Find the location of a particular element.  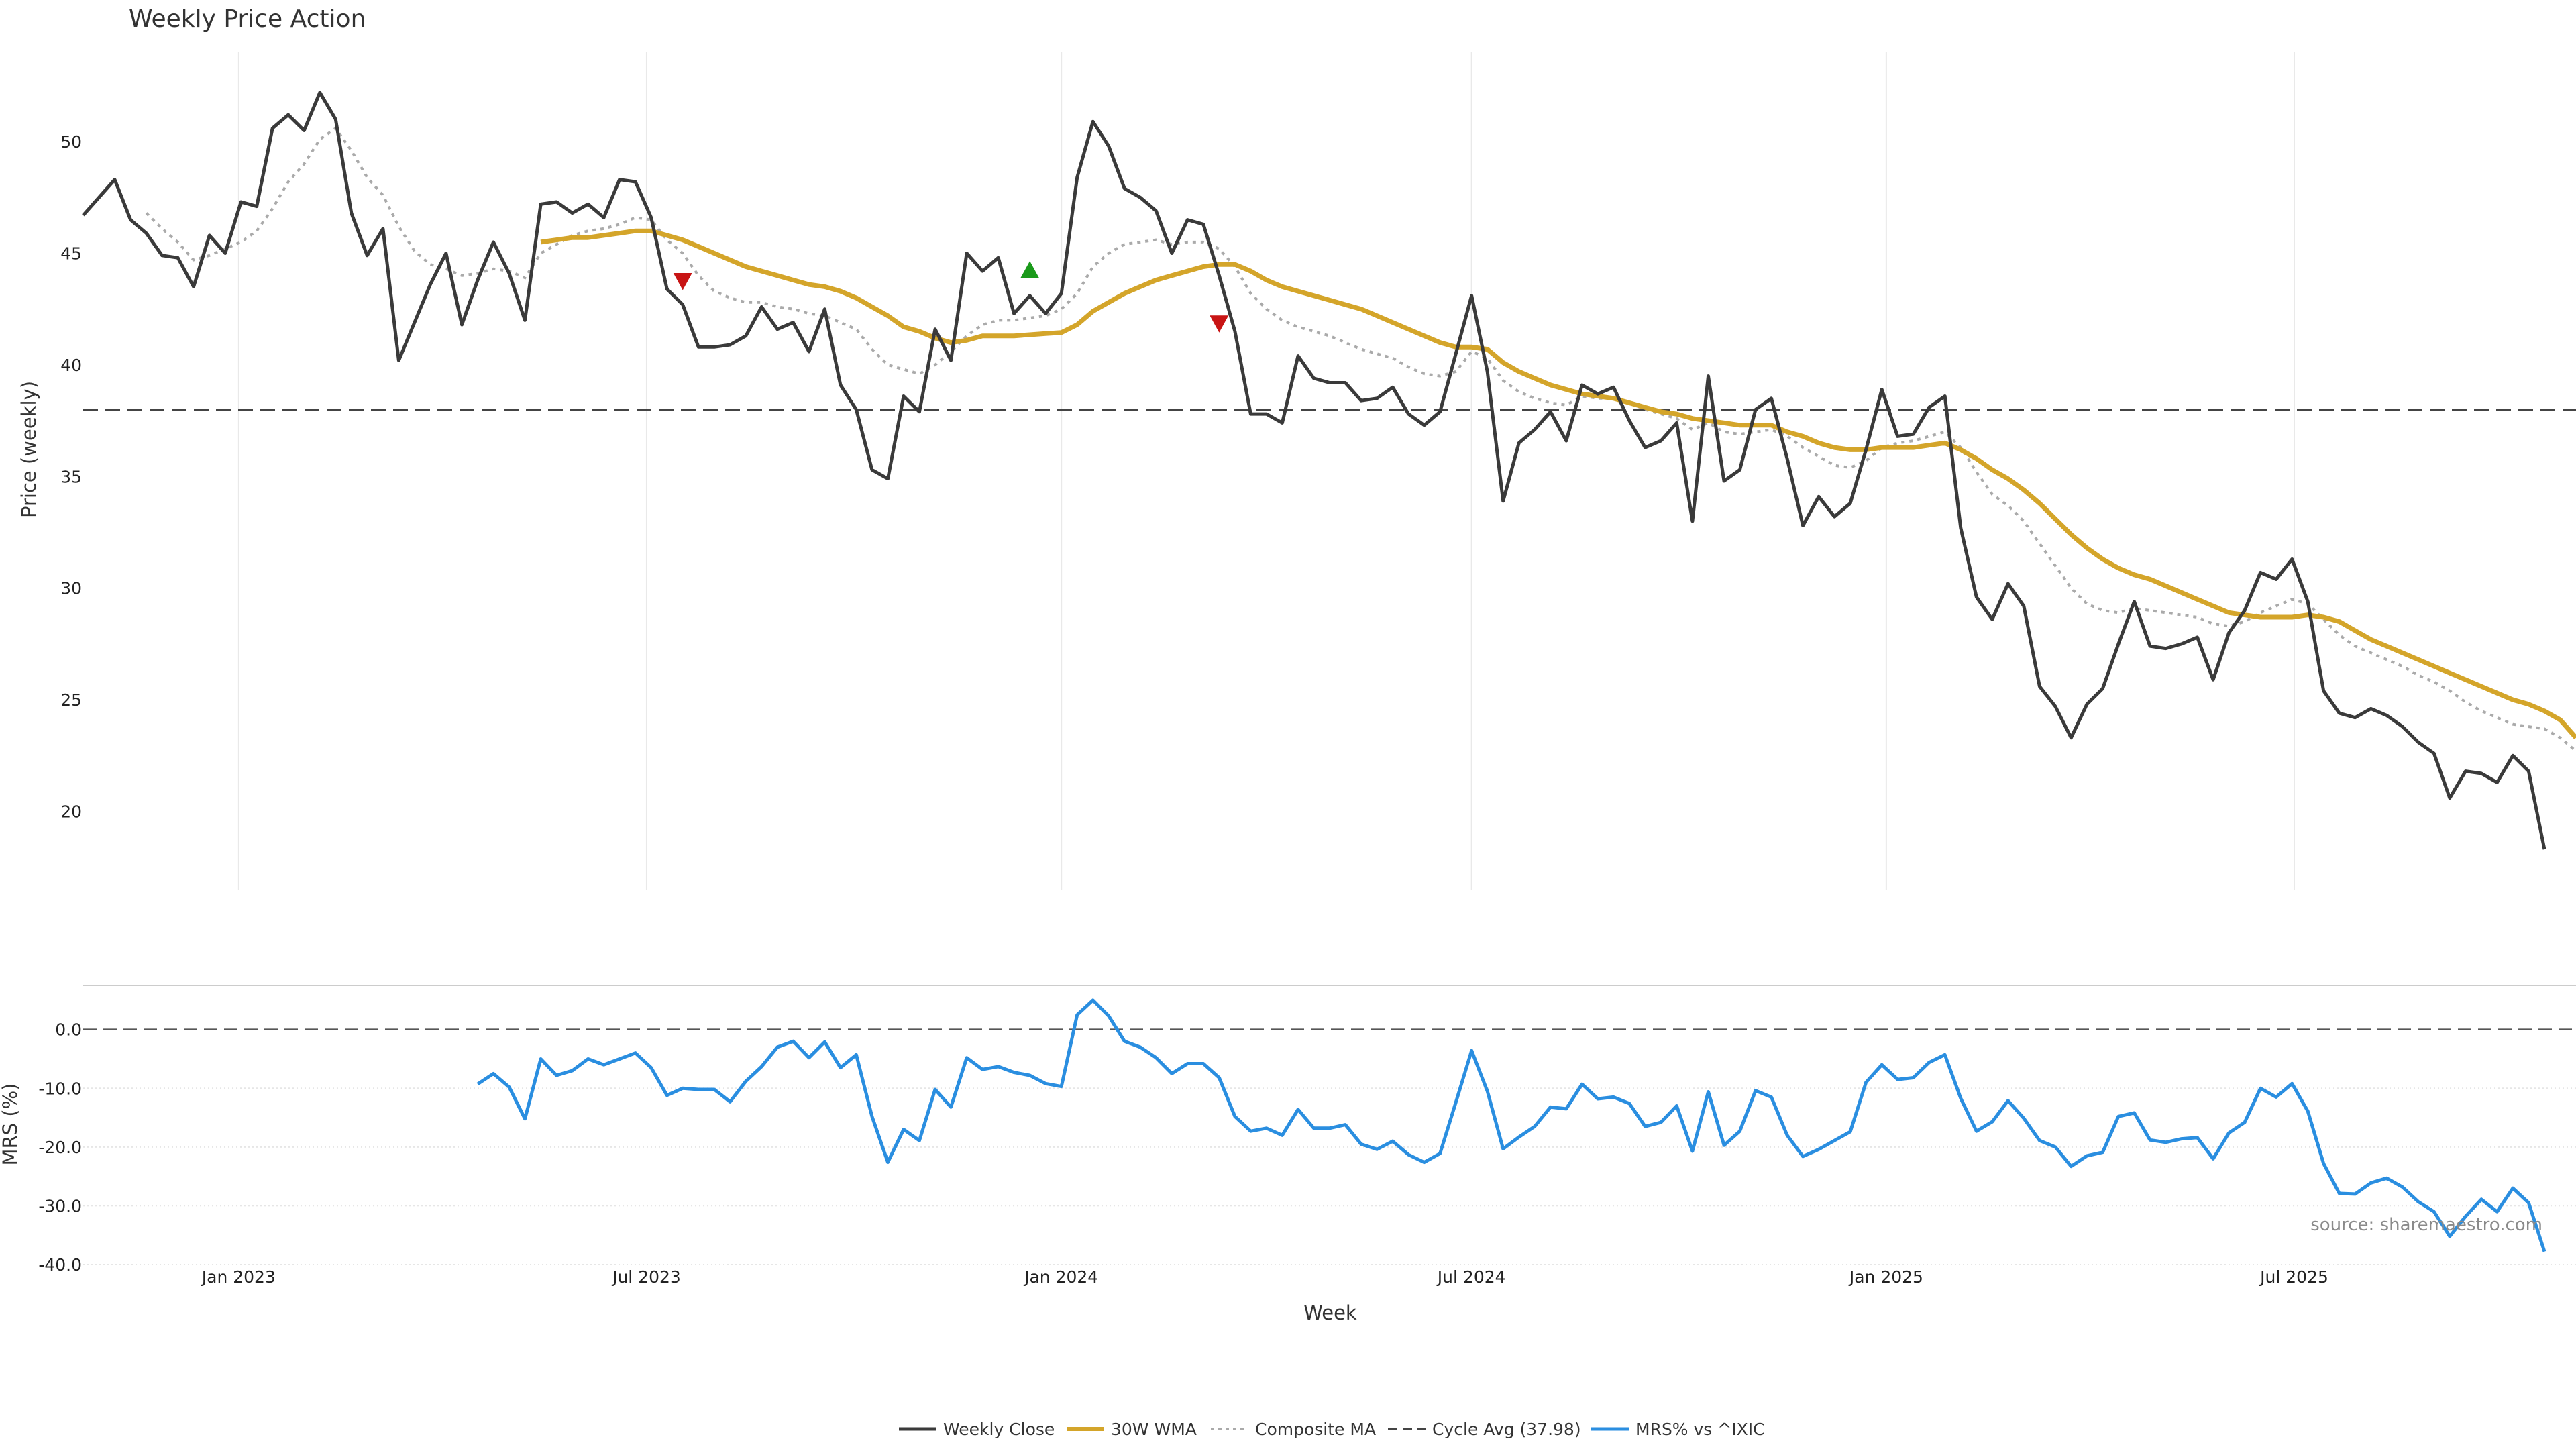

price-y-tick-label: 35 is located at coordinates (71, 476).